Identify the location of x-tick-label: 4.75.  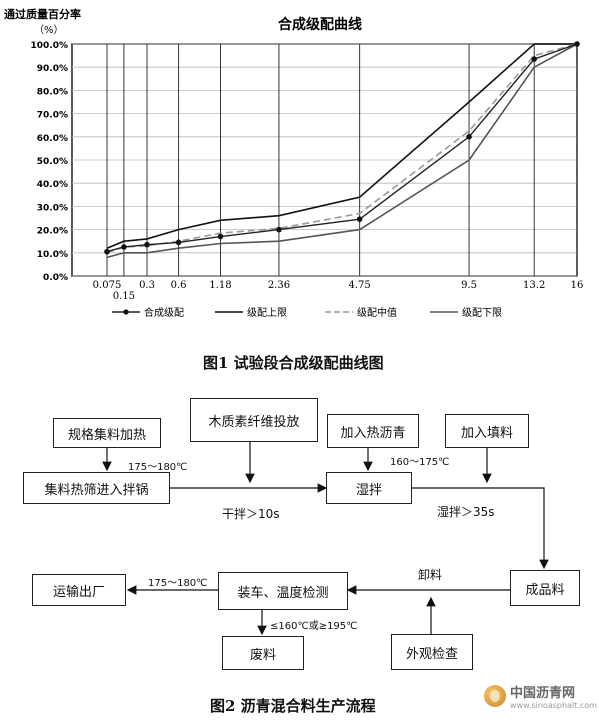
(360, 285).